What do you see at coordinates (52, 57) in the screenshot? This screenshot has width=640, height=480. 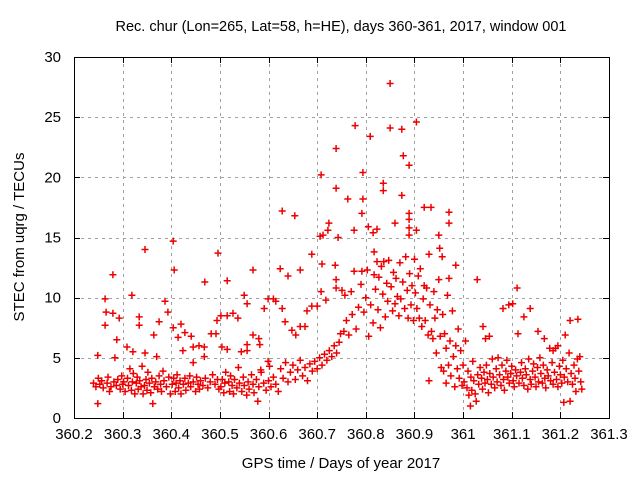 I see `y-tick-label: 30` at bounding box center [52, 57].